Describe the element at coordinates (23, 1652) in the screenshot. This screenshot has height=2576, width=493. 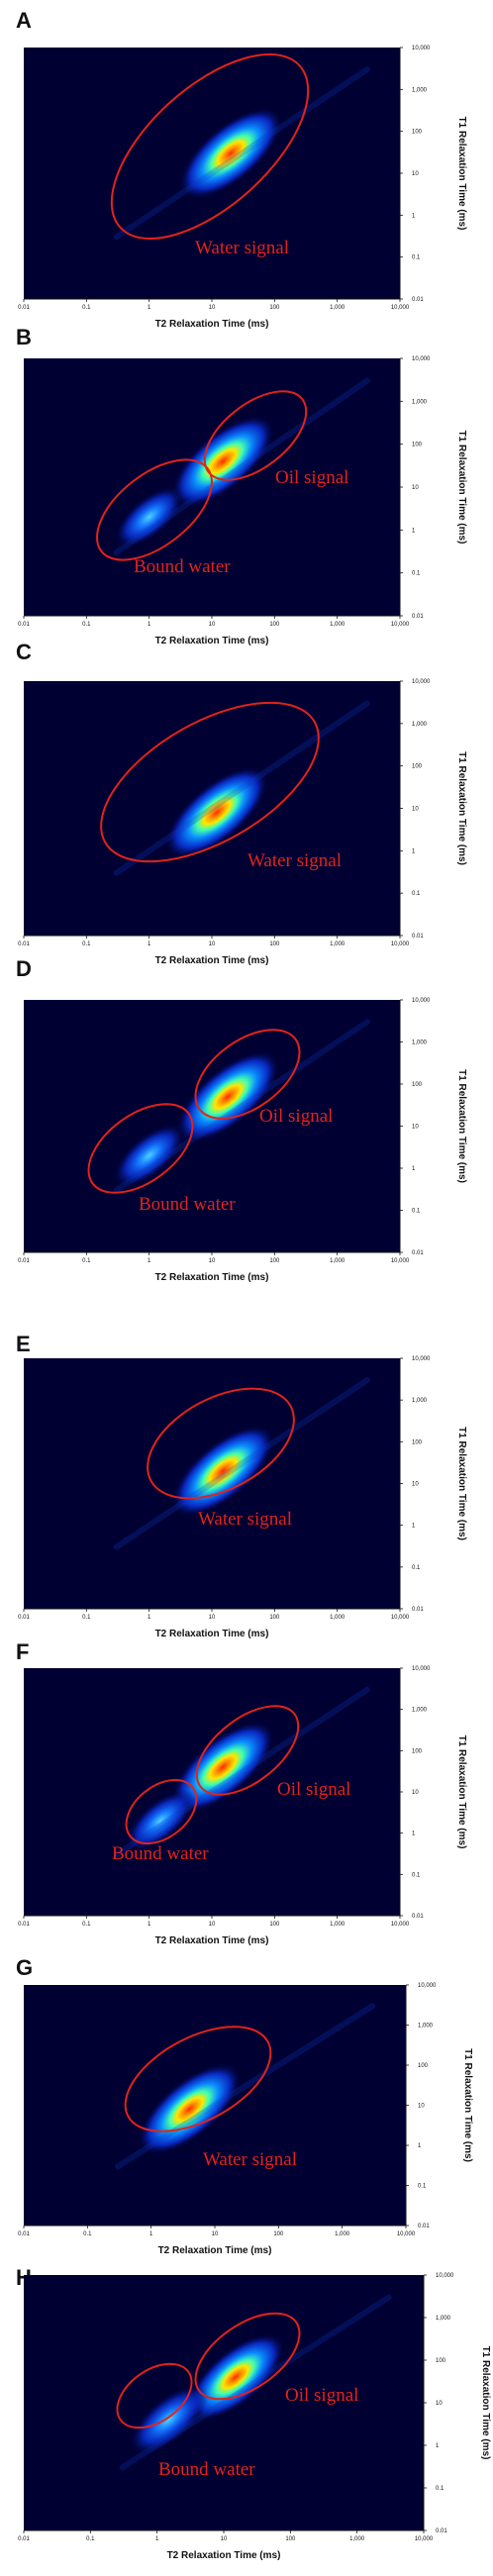
I see `panel-letter: F` at that location.